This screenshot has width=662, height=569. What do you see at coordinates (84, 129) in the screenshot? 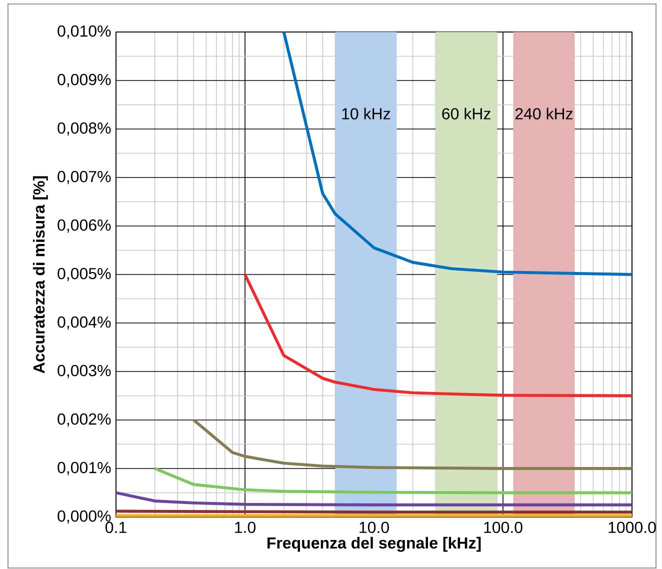
I see `y-tick-label: 0,008%` at bounding box center [84, 129].